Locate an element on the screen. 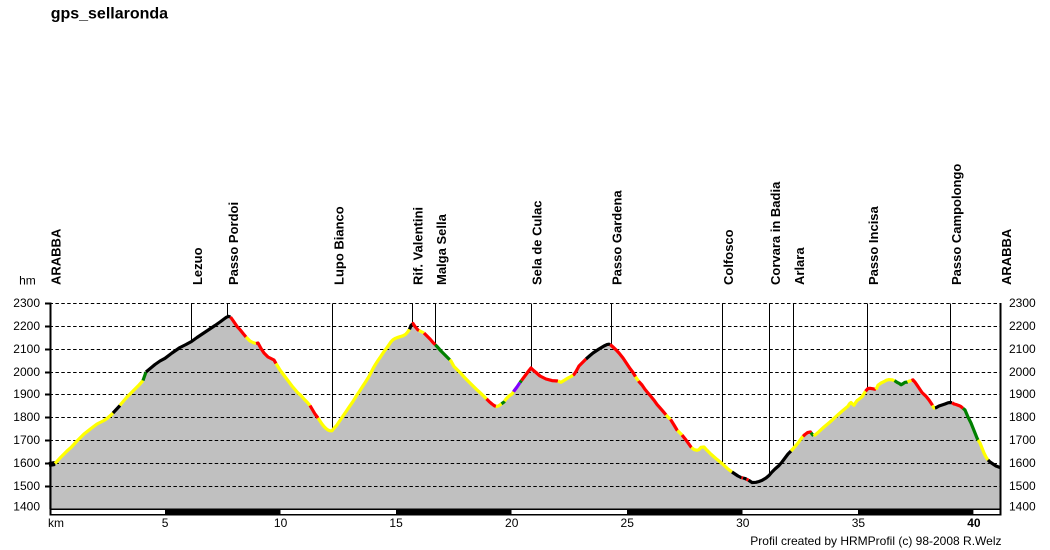  svg-text: Sela de Culac is located at coordinates (537, 242).